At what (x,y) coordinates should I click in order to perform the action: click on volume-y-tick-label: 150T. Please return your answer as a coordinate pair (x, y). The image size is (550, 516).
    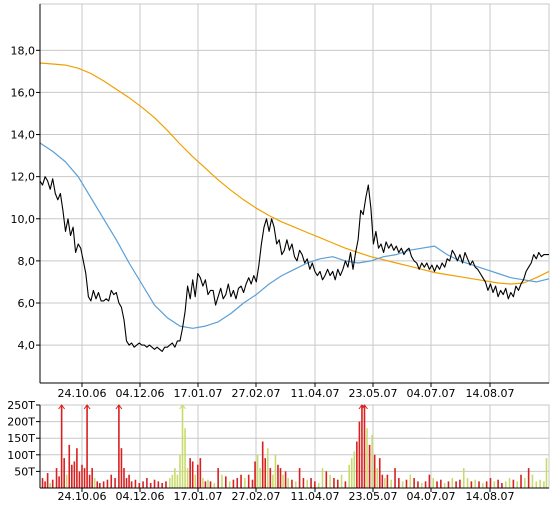
    Looking at the image, I should click on (21, 438).